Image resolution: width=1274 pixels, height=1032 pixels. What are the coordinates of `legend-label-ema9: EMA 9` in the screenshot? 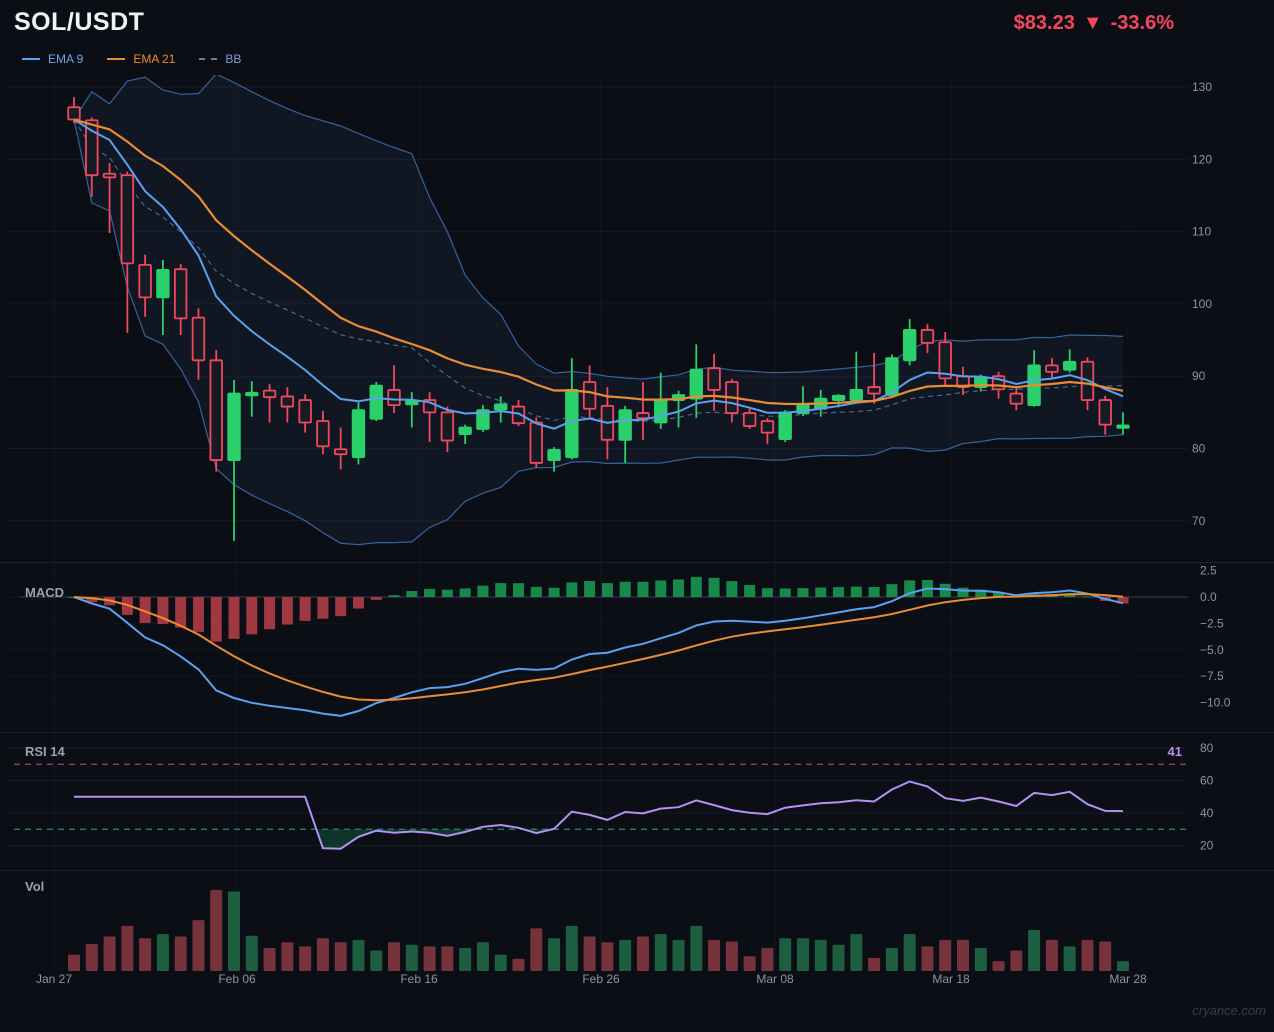 It's located at (66, 59).